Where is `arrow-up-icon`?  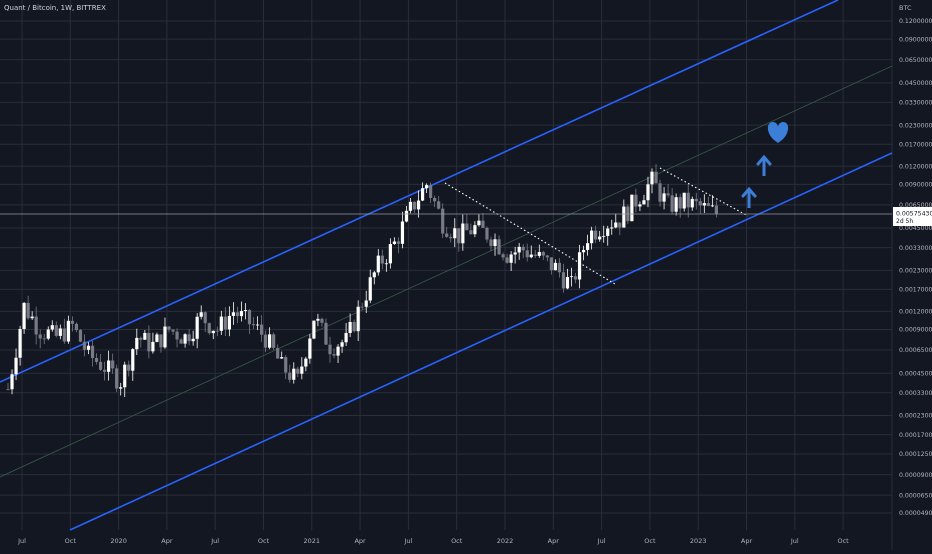
arrow-up-icon is located at coordinates (749, 197).